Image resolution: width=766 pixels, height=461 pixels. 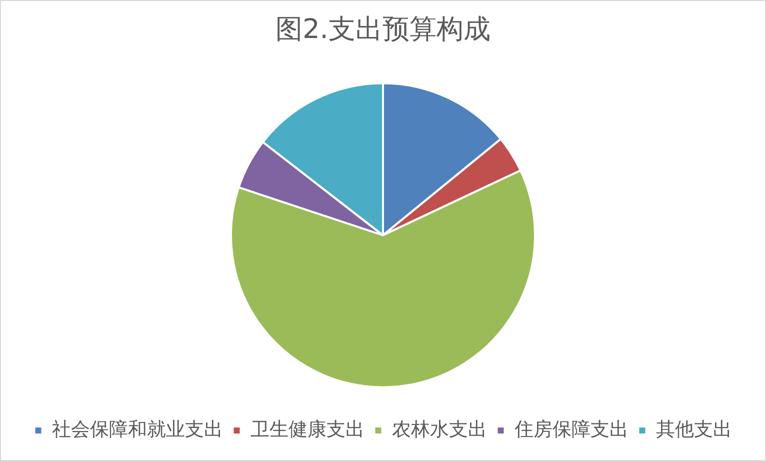 What do you see at coordinates (439, 429) in the screenshot?
I see `legend-label: 农林水支出` at bounding box center [439, 429].